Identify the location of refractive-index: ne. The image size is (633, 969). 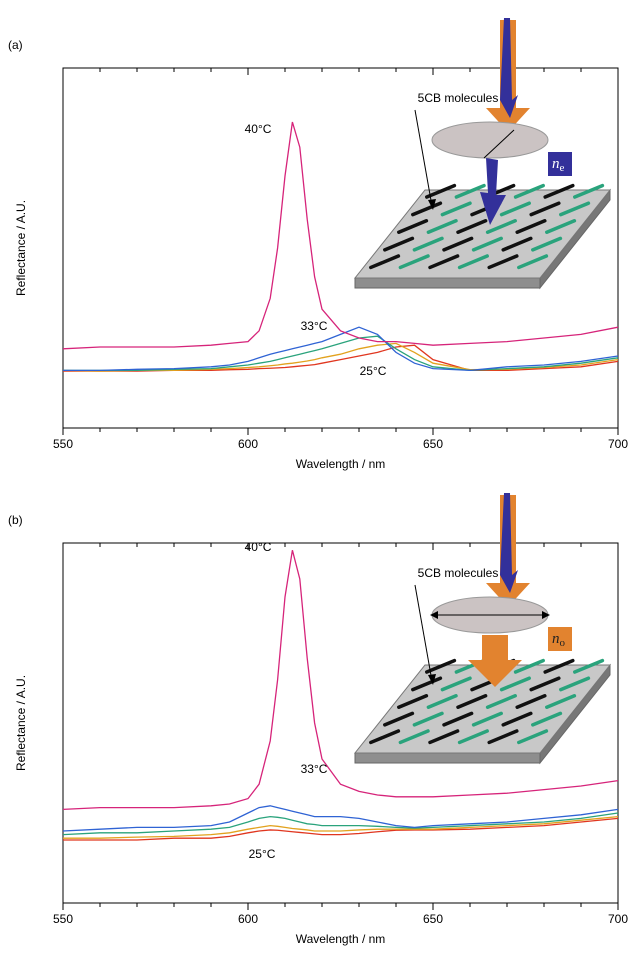
(558, 164).